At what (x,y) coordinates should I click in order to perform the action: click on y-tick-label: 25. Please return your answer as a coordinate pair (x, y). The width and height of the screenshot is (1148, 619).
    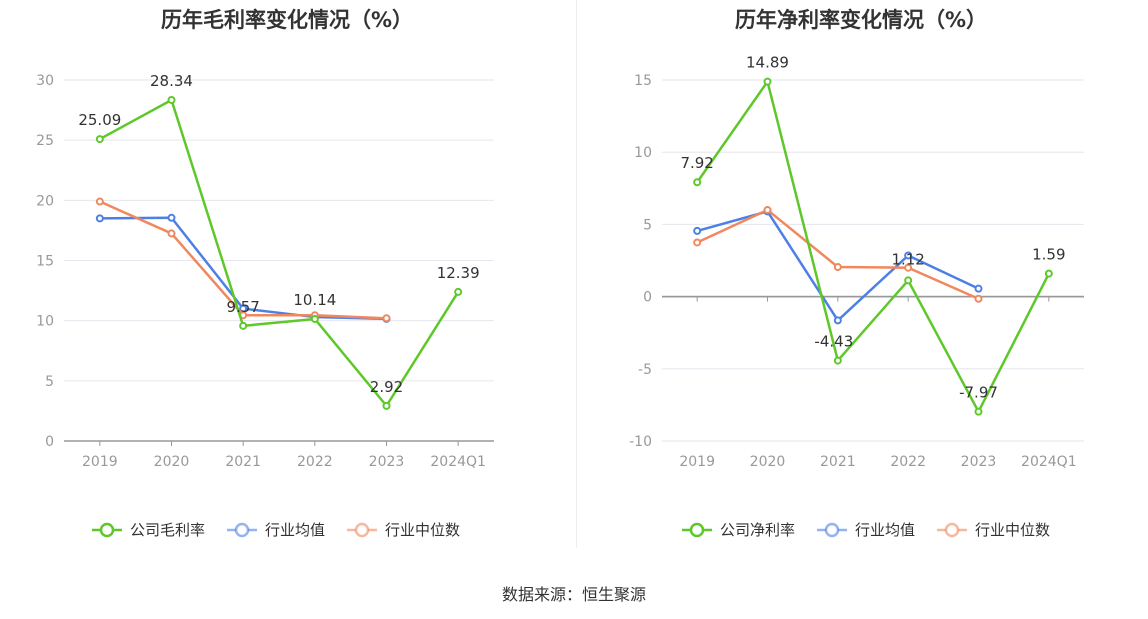
    Looking at the image, I should click on (45, 141).